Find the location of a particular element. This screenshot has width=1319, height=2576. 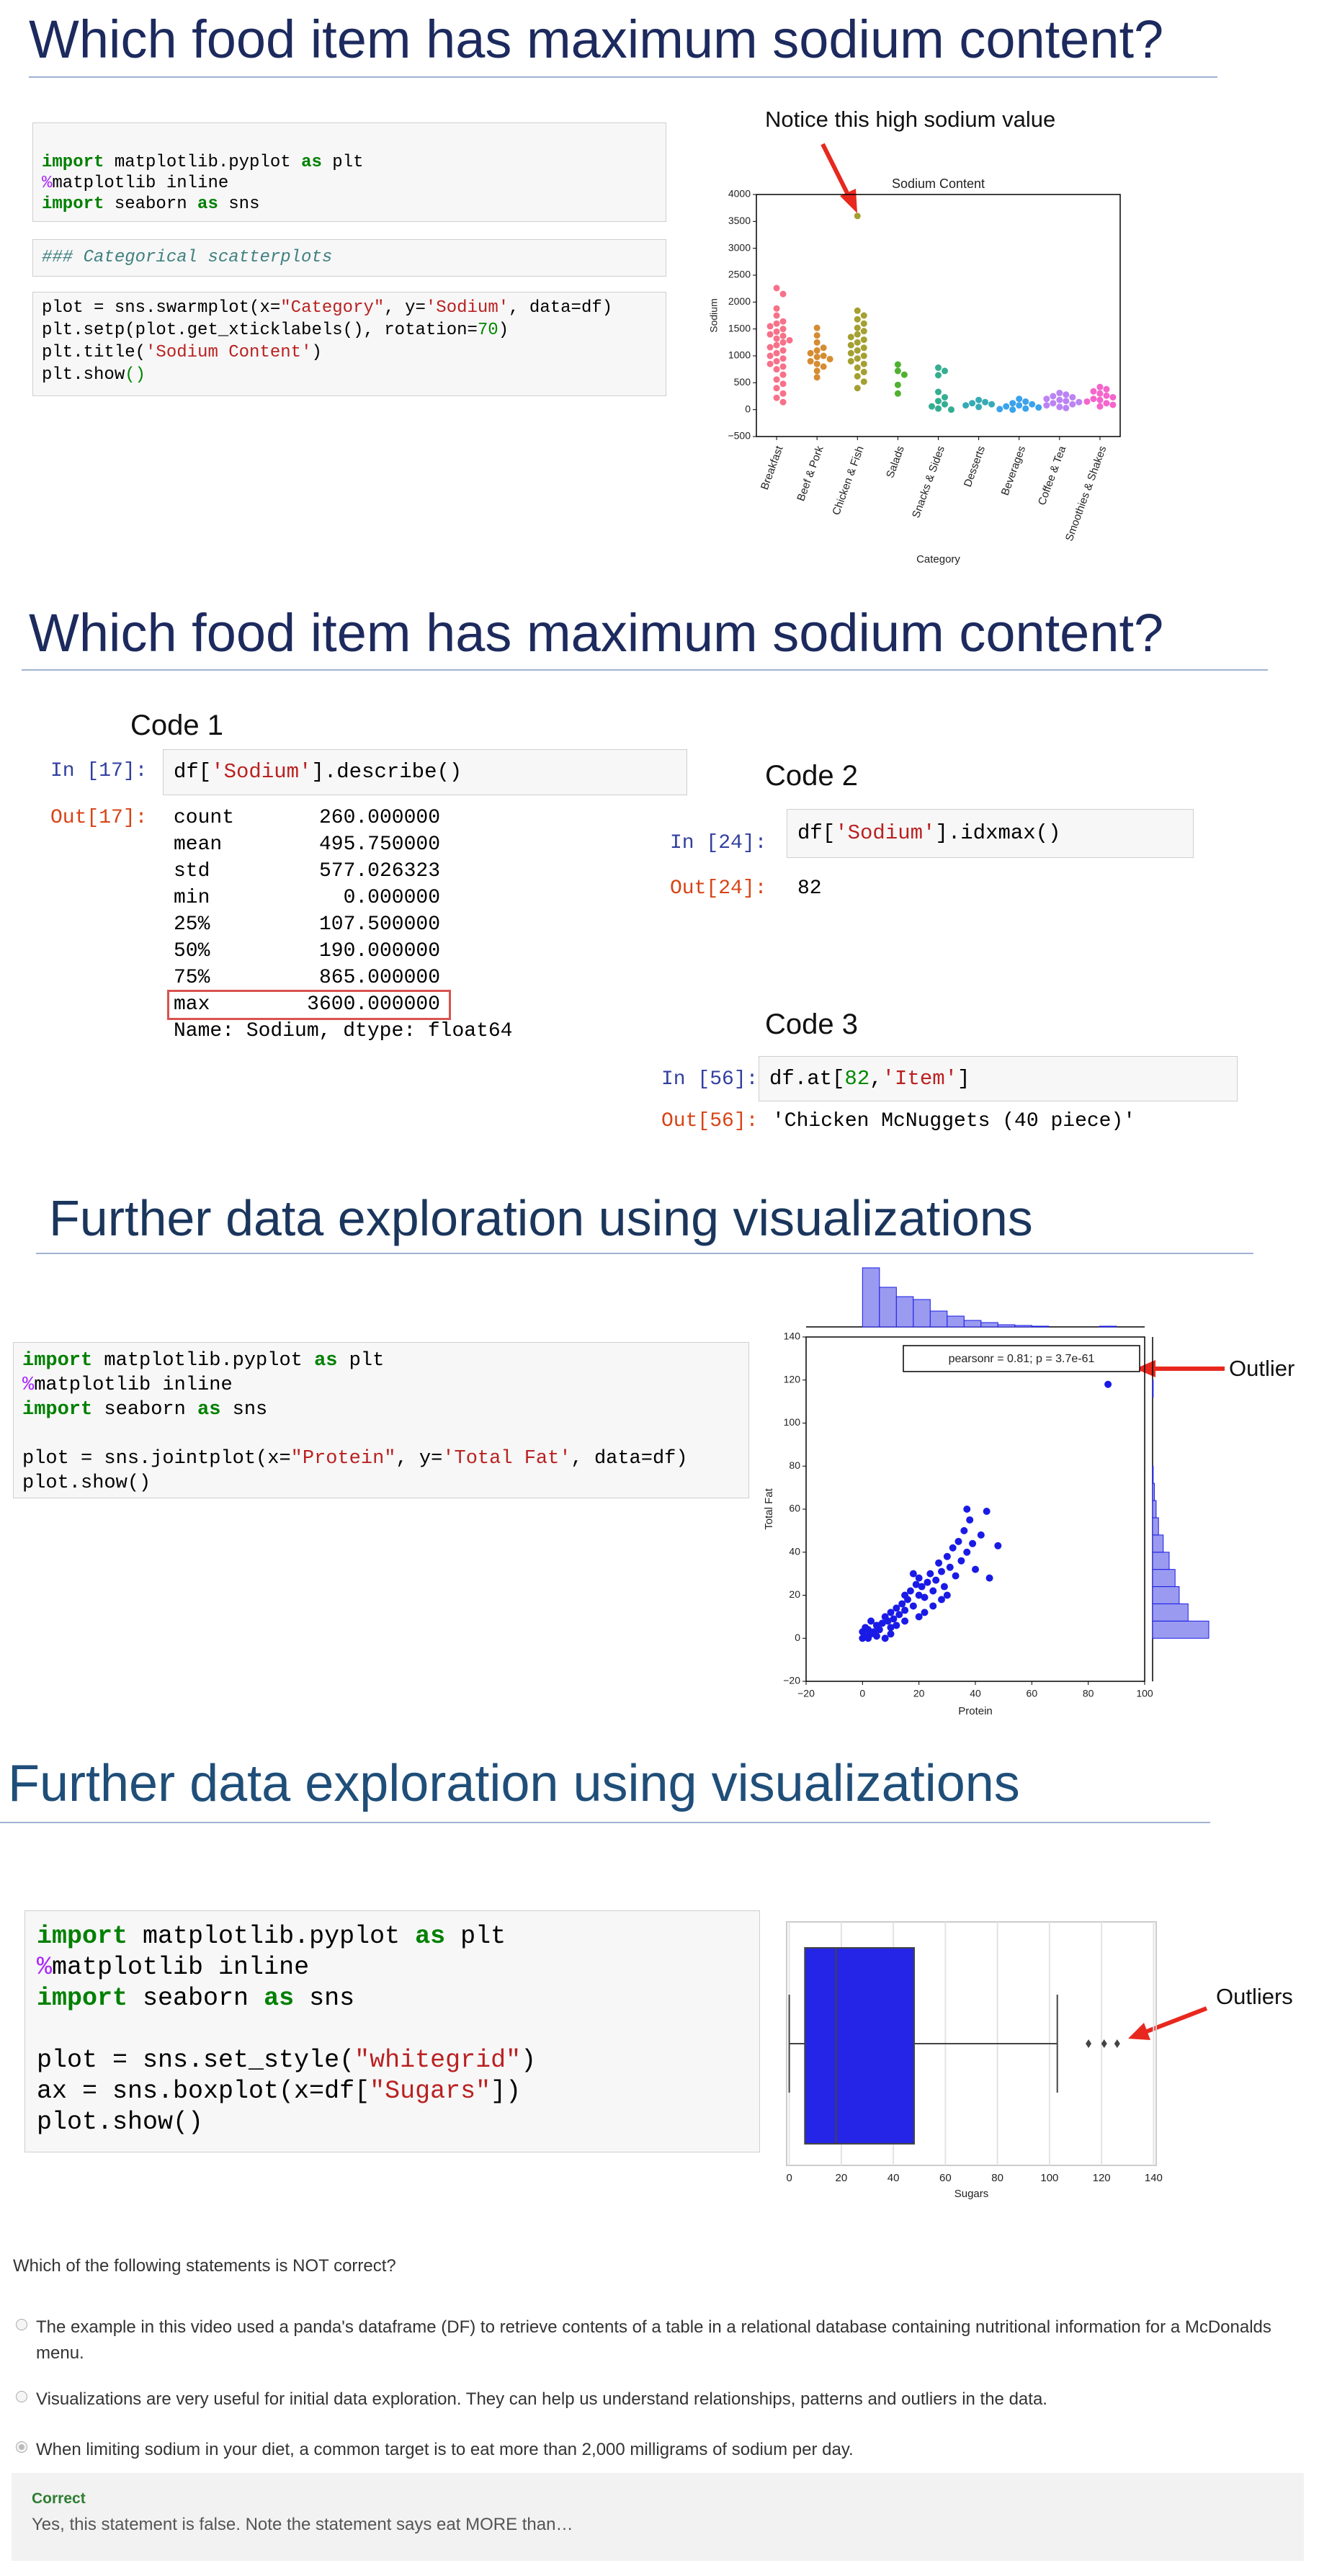

code-token: 'Total Fat' is located at coordinates (506, 1459).